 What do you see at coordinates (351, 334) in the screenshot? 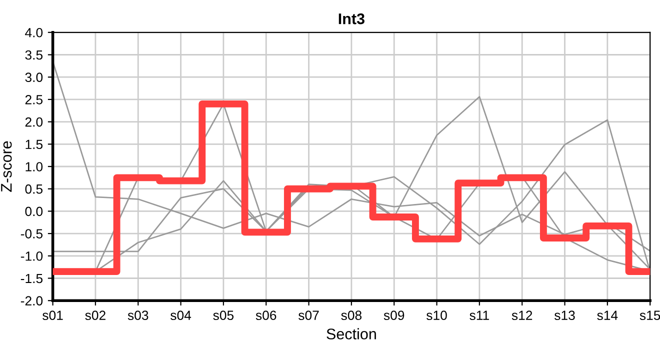
I see `x-axis-title: Section` at bounding box center [351, 334].